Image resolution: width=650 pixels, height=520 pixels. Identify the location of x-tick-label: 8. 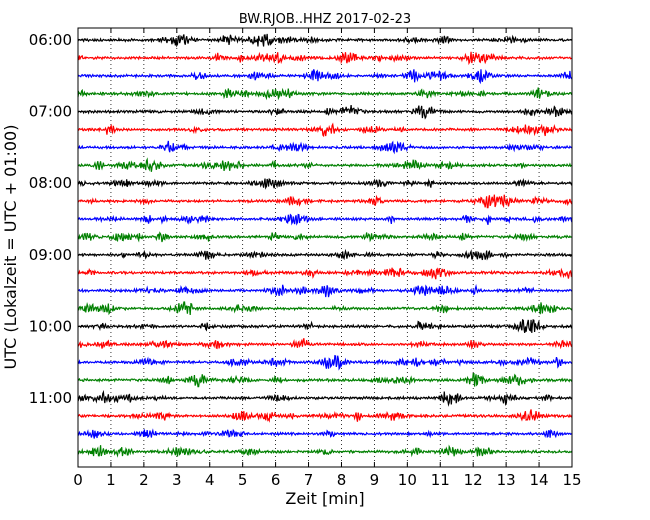
(342, 480).